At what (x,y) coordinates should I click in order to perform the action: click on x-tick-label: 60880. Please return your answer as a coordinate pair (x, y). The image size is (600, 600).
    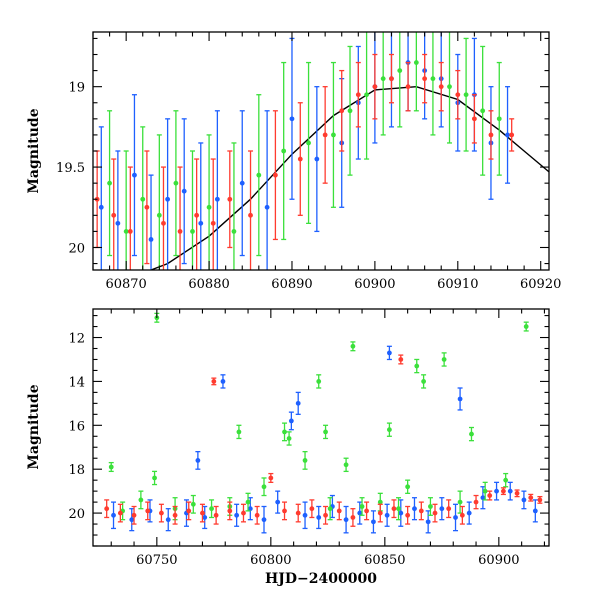
    Looking at the image, I should click on (208, 284).